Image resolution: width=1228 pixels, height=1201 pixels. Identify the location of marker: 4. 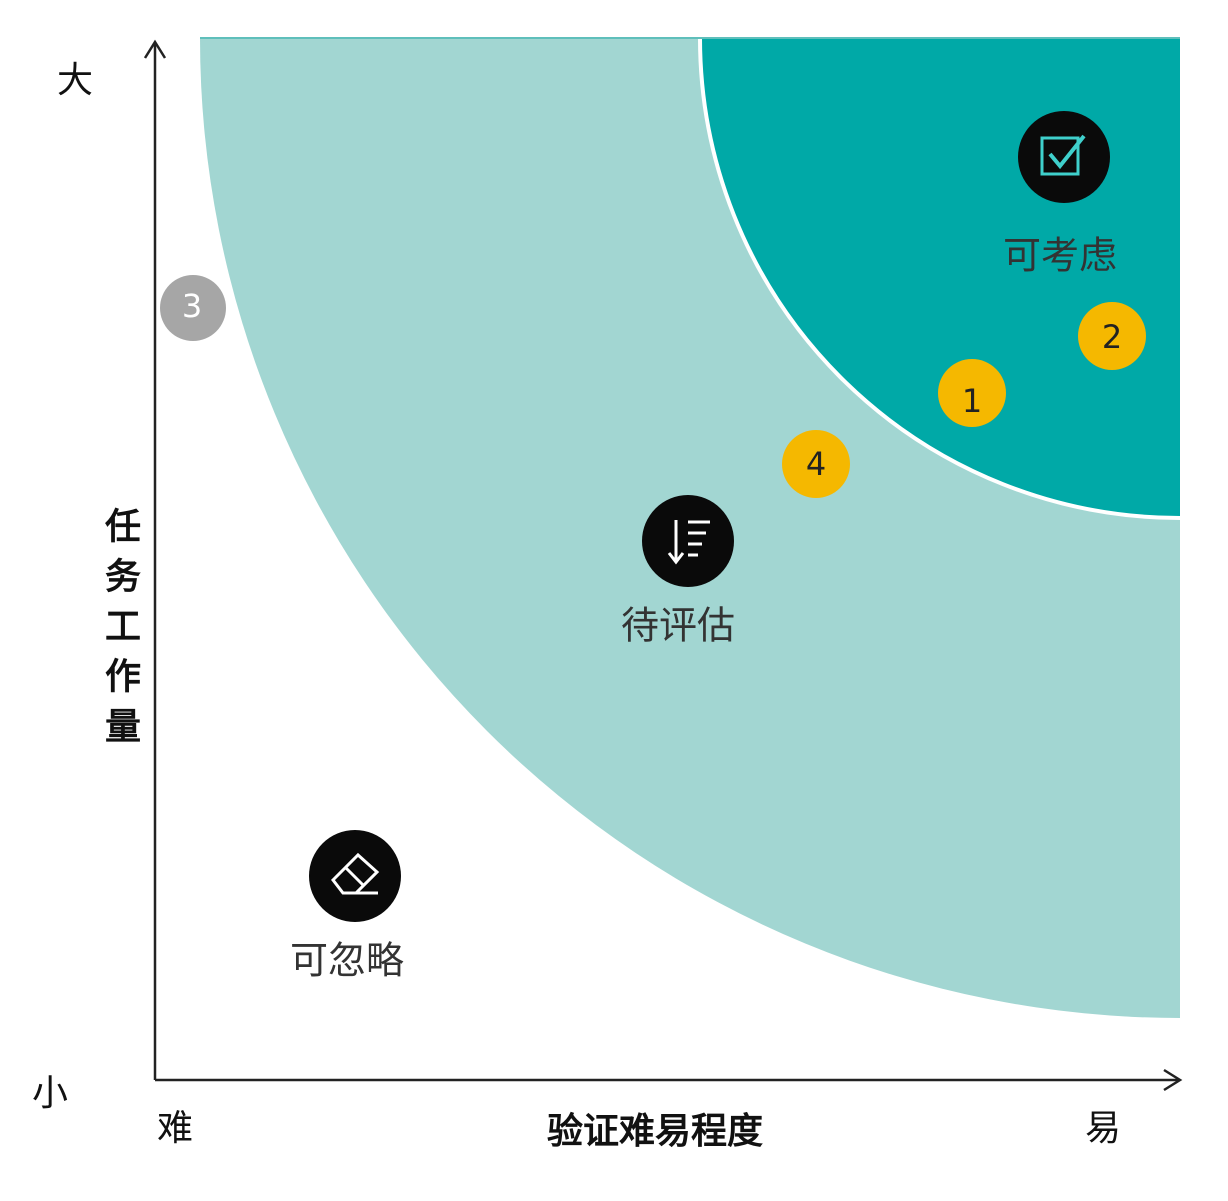
(816, 464).